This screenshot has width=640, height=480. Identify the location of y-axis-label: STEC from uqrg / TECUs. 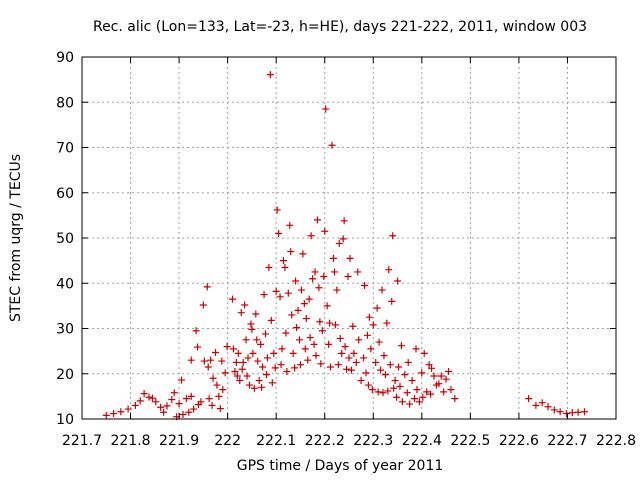
(16, 238).